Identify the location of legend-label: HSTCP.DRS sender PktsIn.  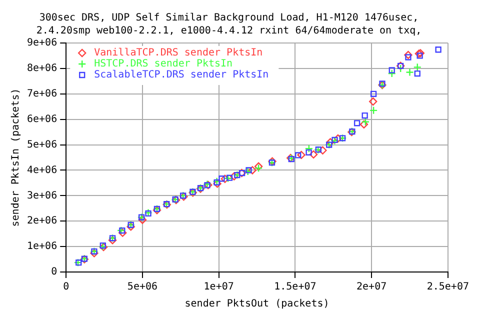
(163, 64).